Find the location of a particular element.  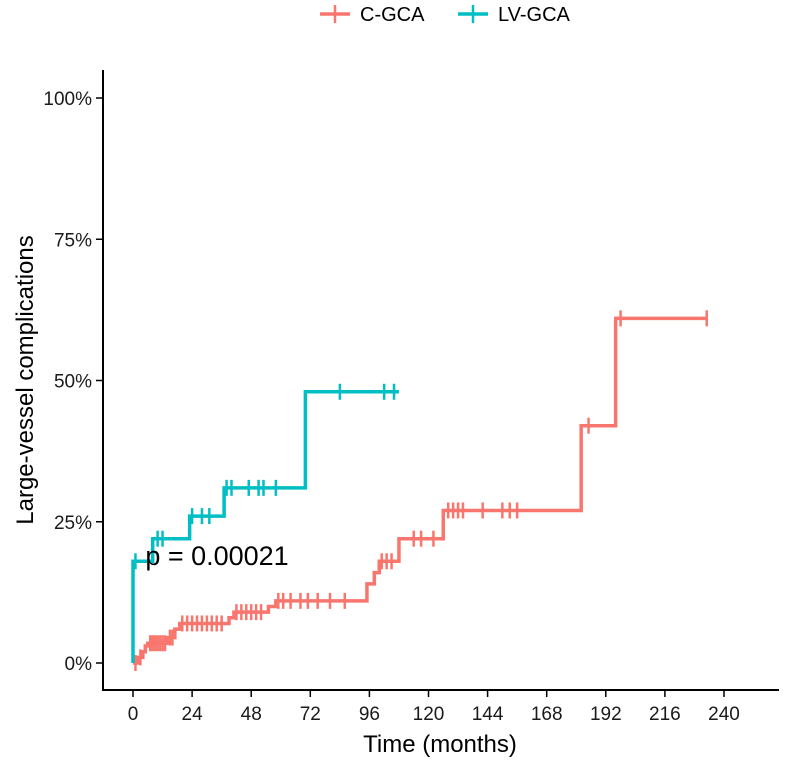

x-tick-label: 0 is located at coordinates (133, 714).